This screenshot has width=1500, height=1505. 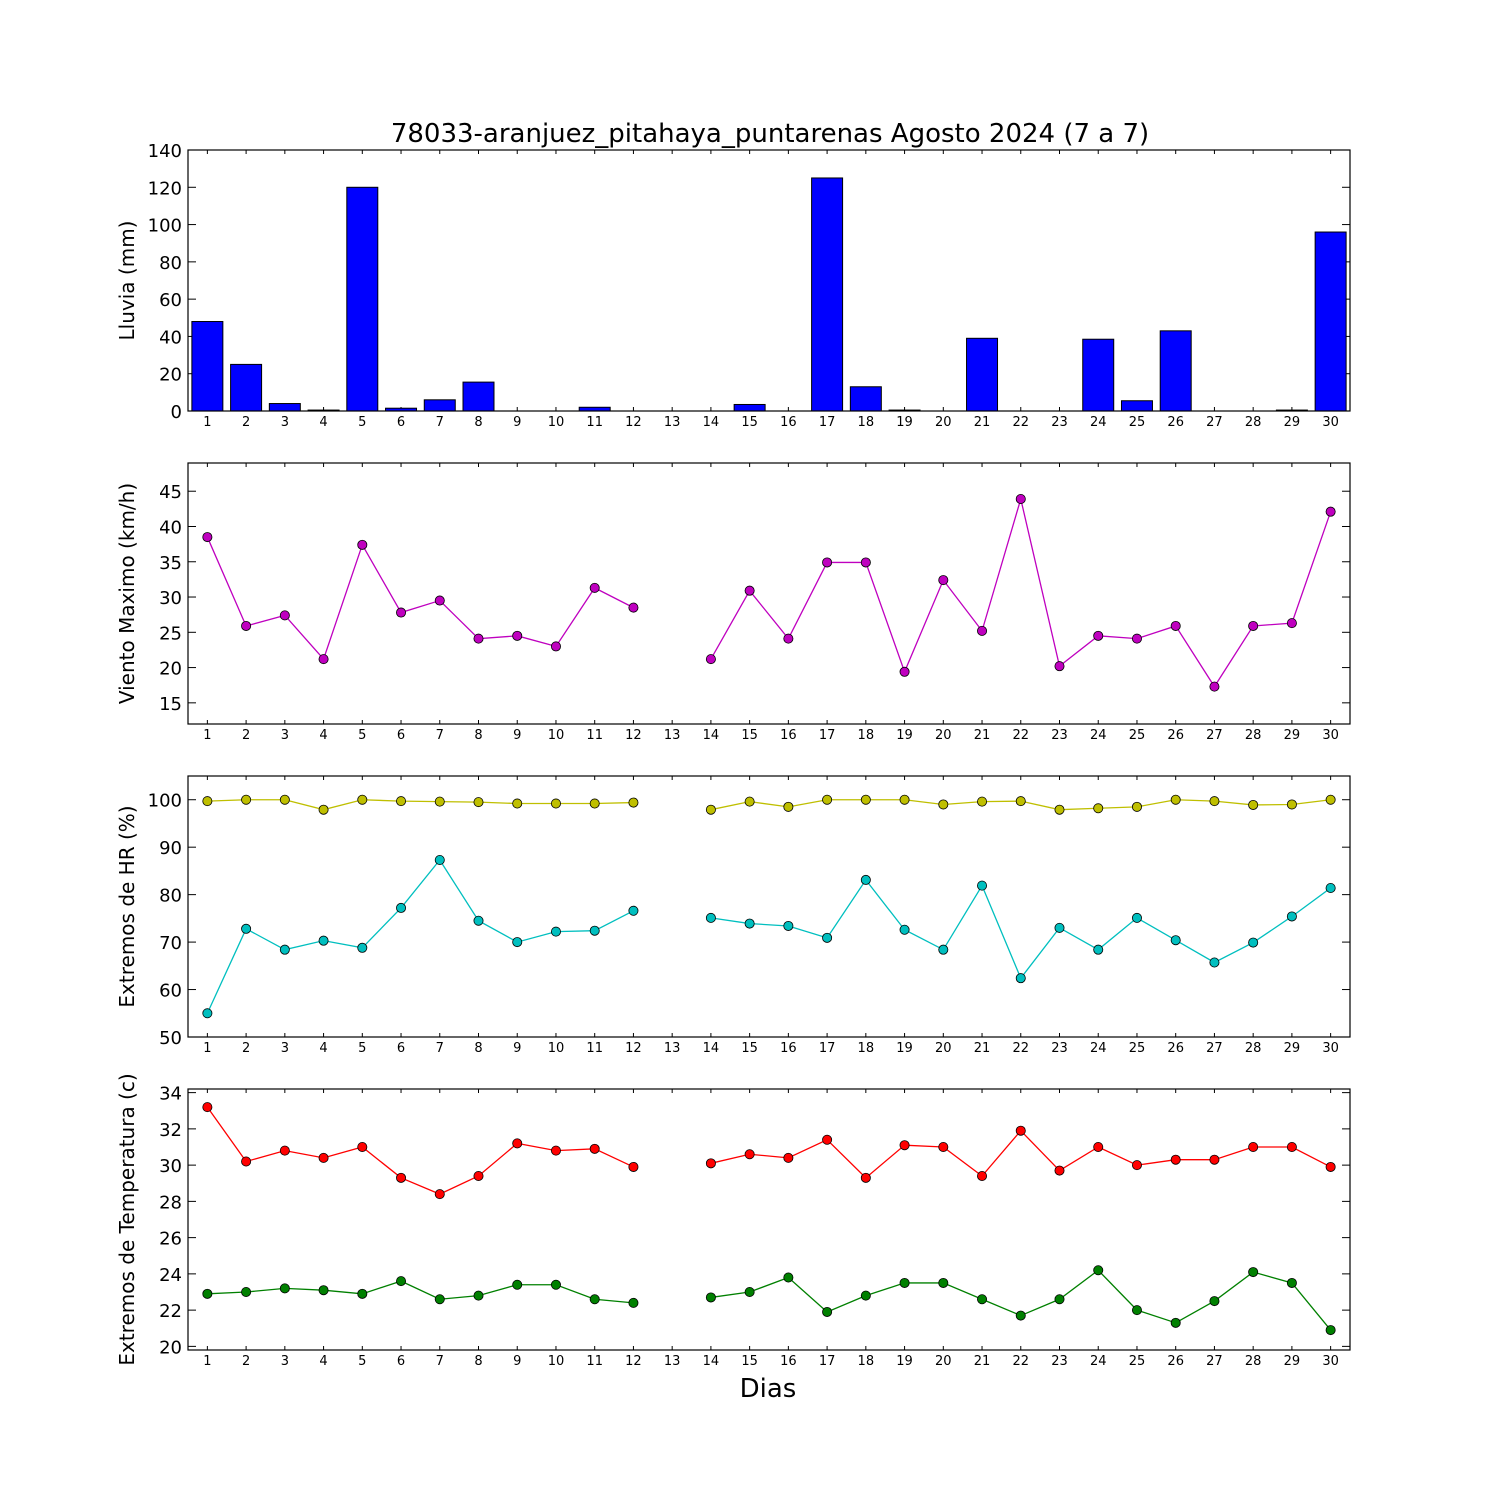 I want to click on x-tick-label: 6, so click(x=401, y=735).